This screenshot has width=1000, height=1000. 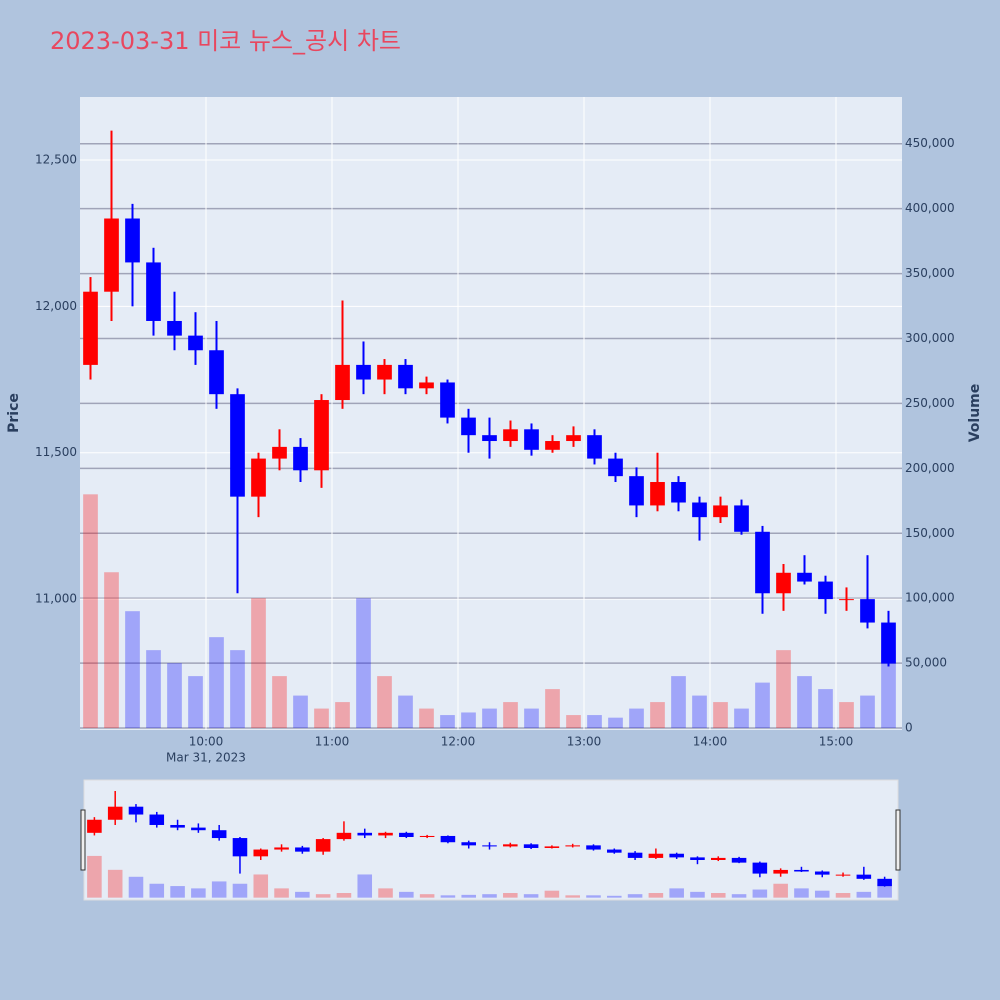 What do you see at coordinates (930, 143) in the screenshot?
I see `y2-tick-label: 450,000` at bounding box center [930, 143].